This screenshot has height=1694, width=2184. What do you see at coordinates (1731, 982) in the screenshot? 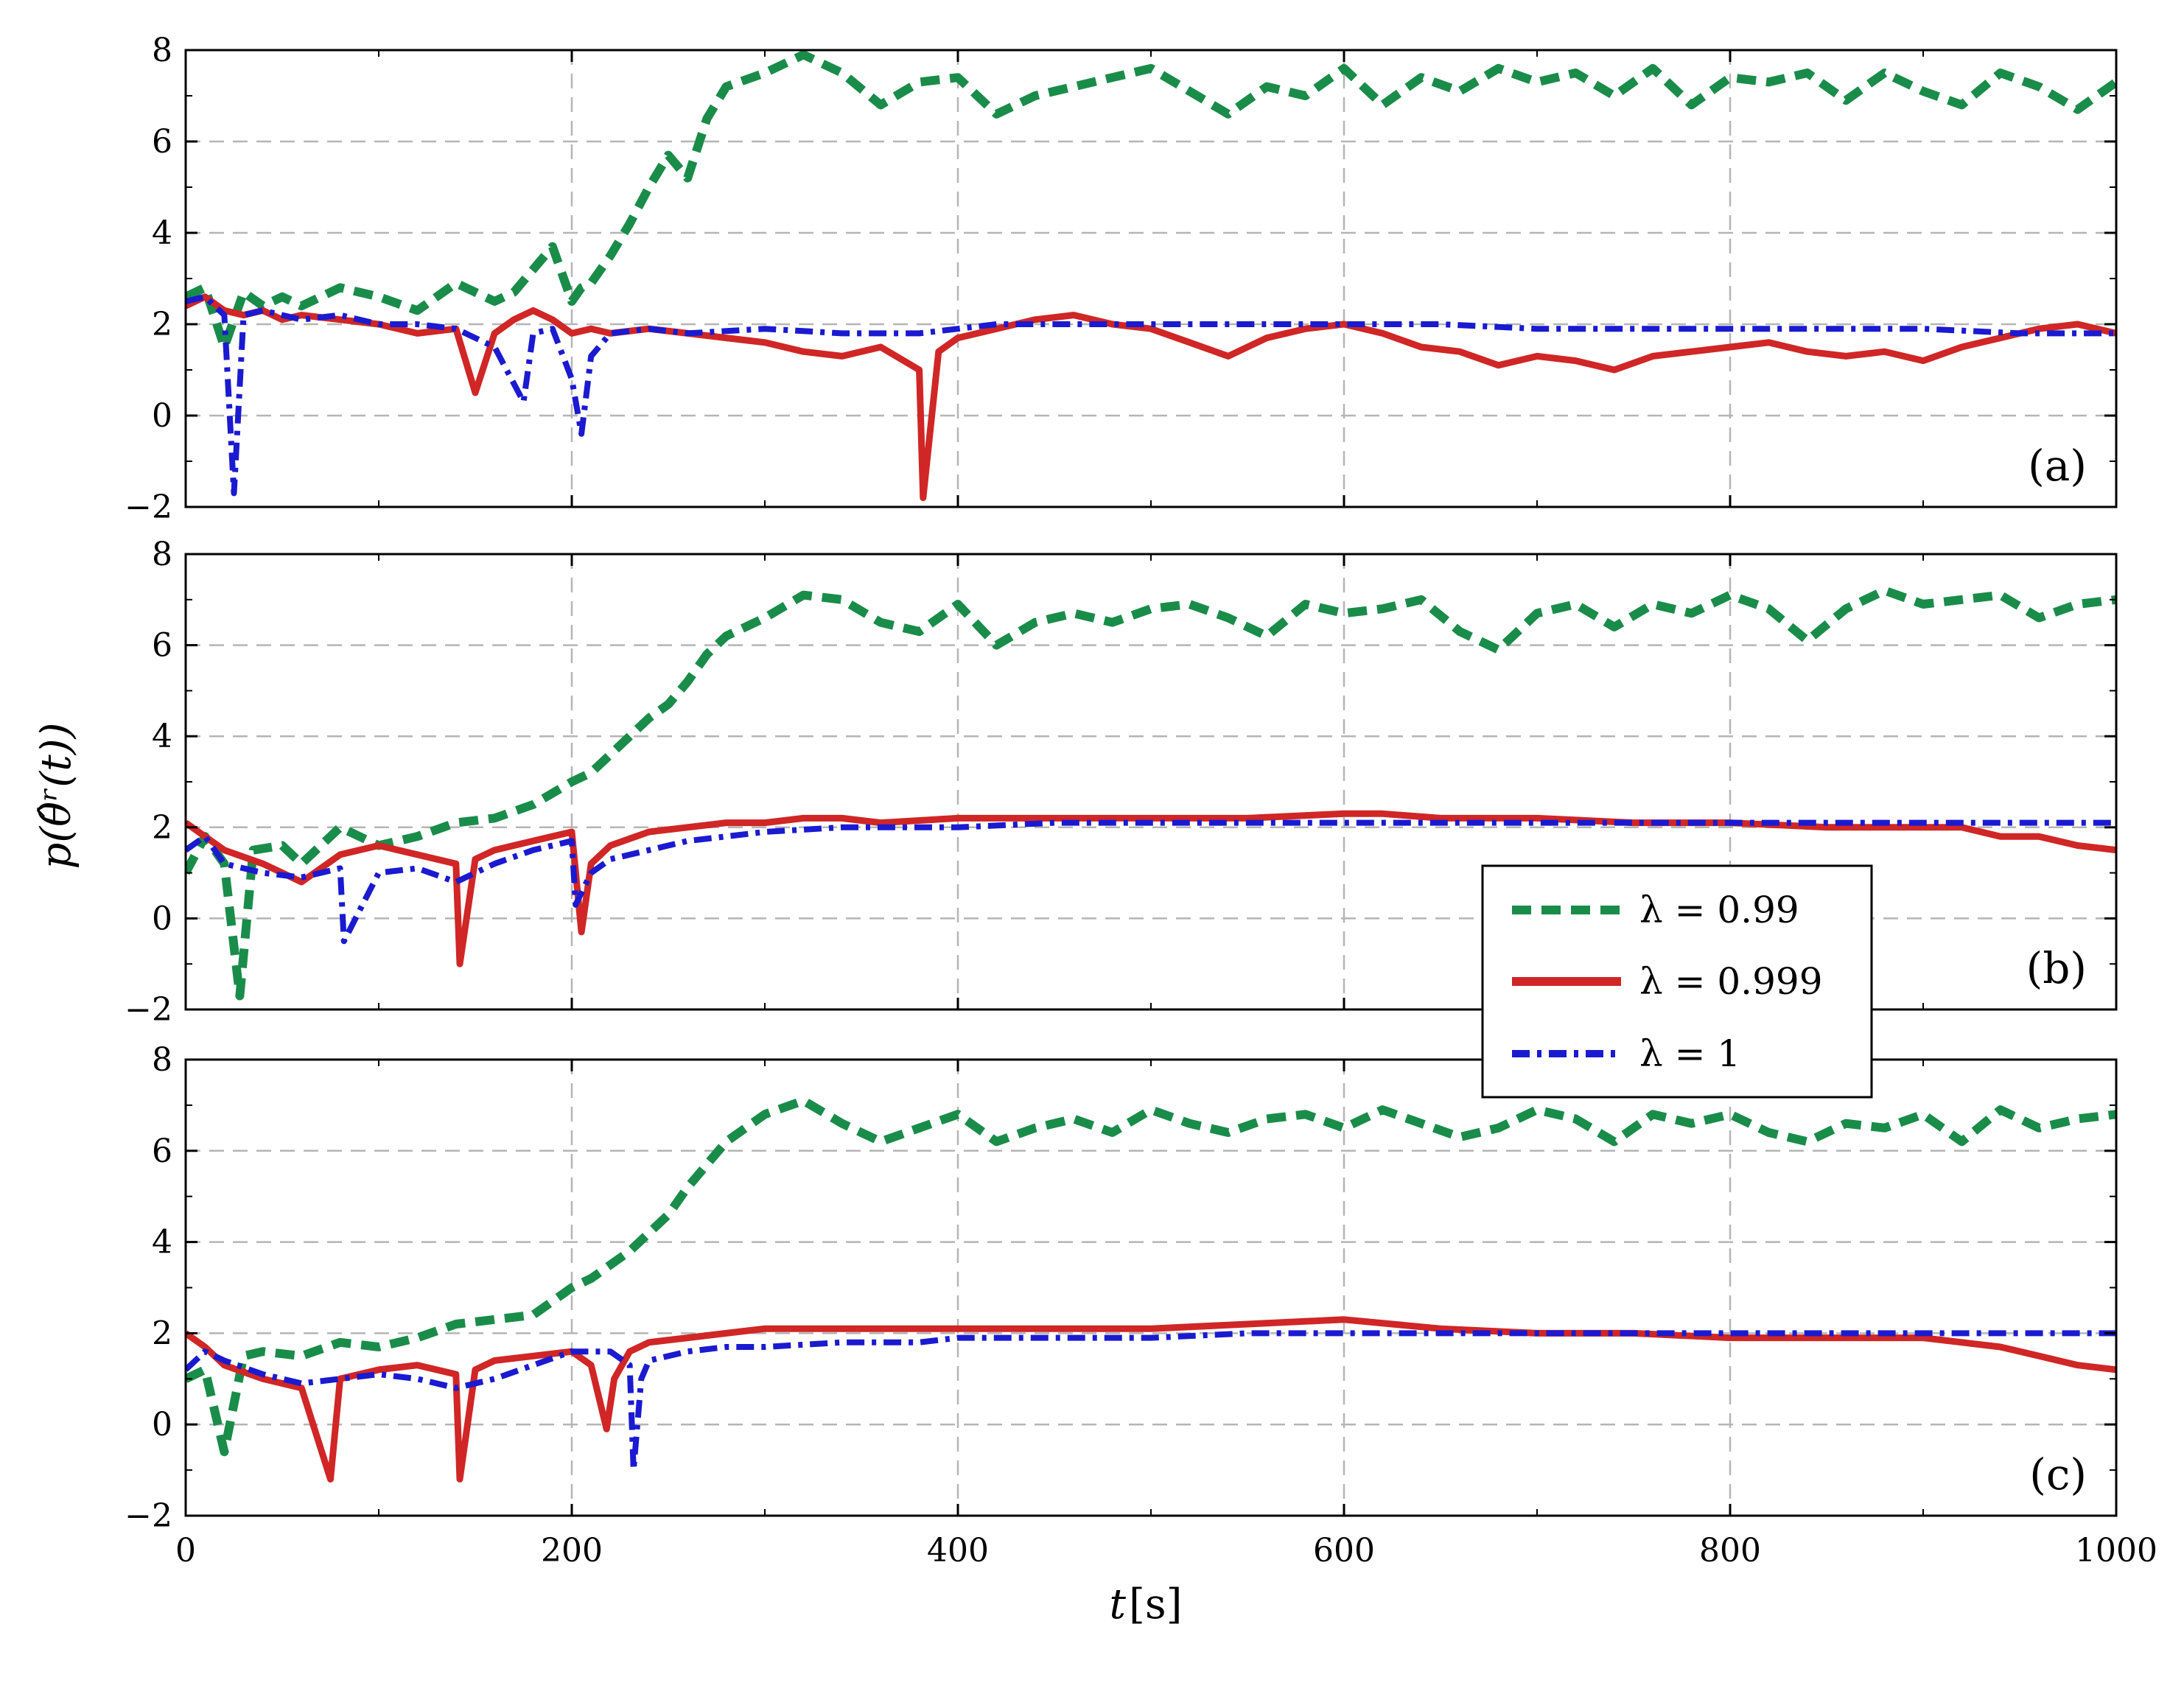
I see `legend-label-1: λ = 0.999` at bounding box center [1731, 982].